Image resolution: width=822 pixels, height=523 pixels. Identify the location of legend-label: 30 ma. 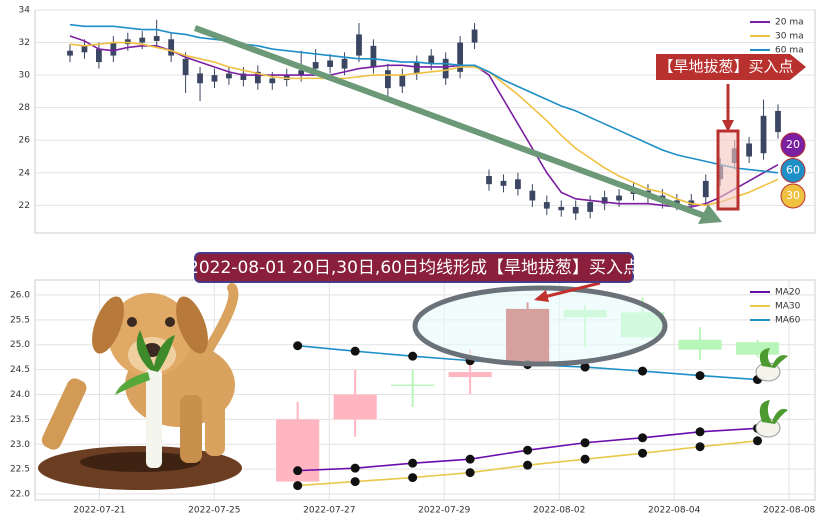
(789, 37).